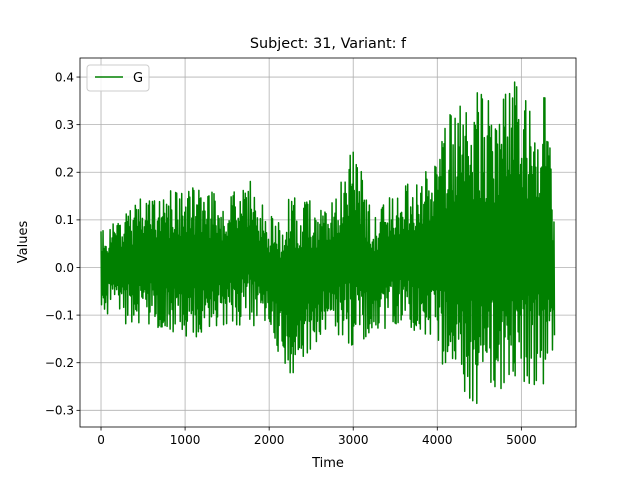  I want to click on y-tick-label: −0.3, so click(59, 411).